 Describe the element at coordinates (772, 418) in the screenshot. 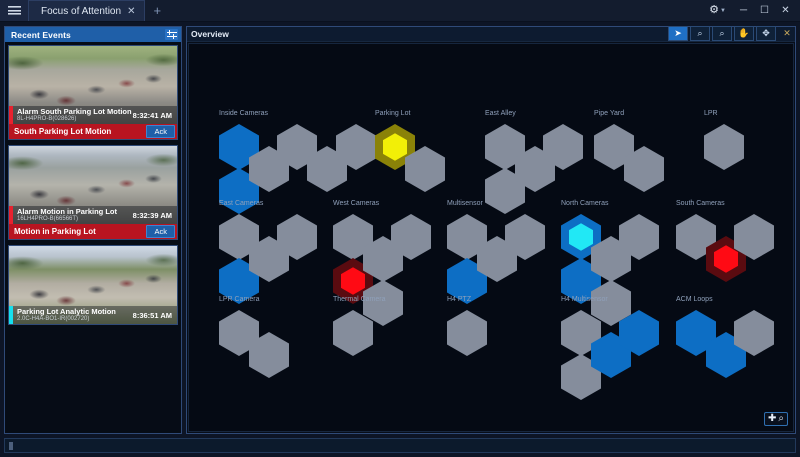

I see `move-icon: ✚` at that location.